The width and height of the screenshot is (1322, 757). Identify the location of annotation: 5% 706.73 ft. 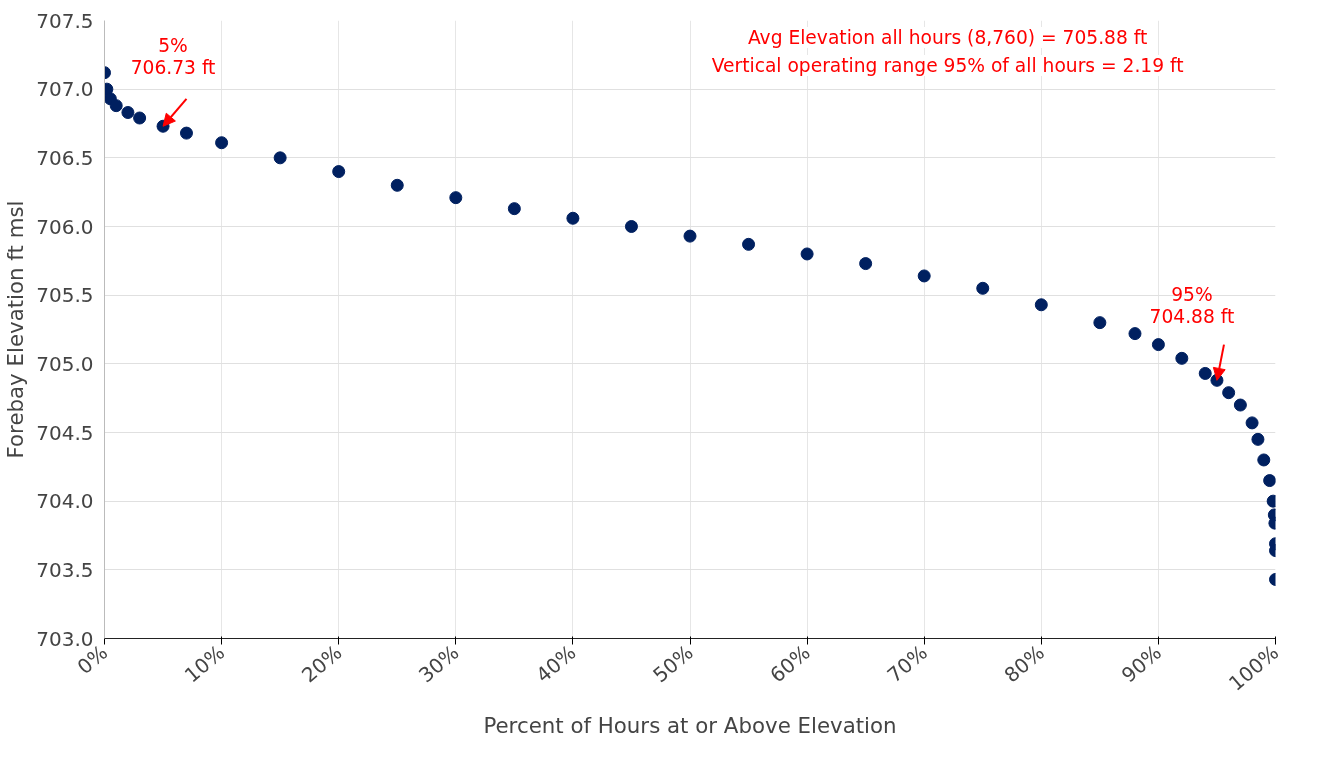
(173, 57).